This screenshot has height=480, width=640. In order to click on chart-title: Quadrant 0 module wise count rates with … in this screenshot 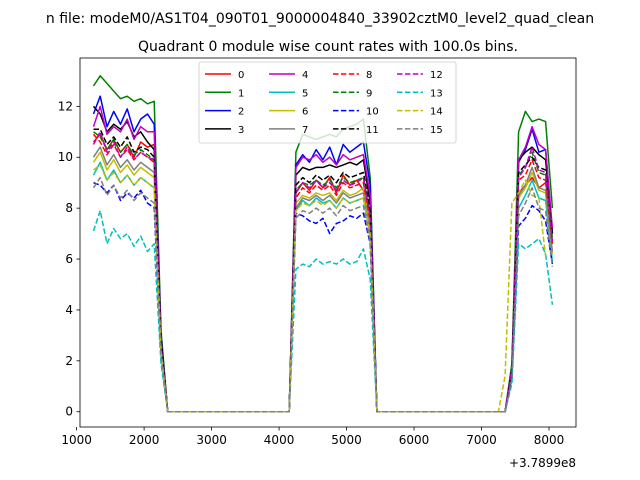, I will do `click(328, 47)`.